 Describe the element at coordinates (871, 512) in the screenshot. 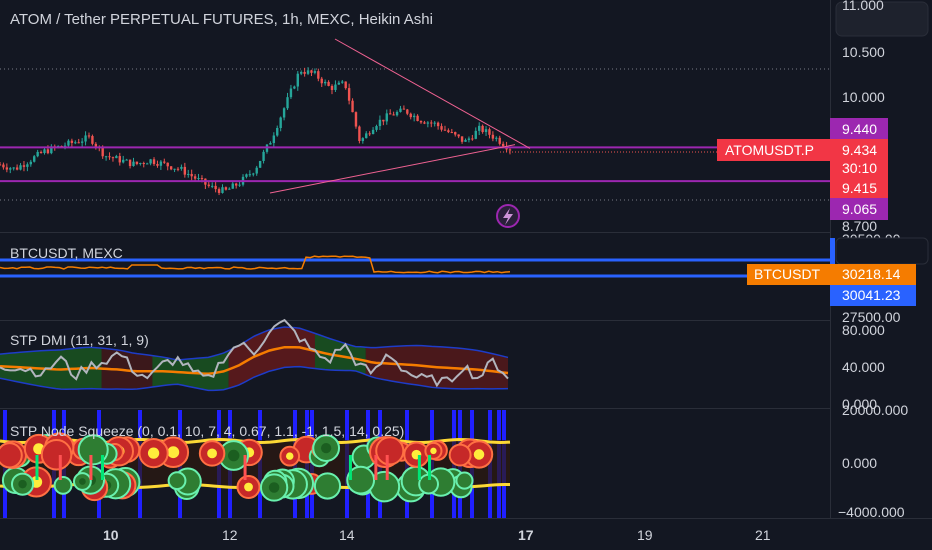

I see `price-tick: −4000.000` at that location.